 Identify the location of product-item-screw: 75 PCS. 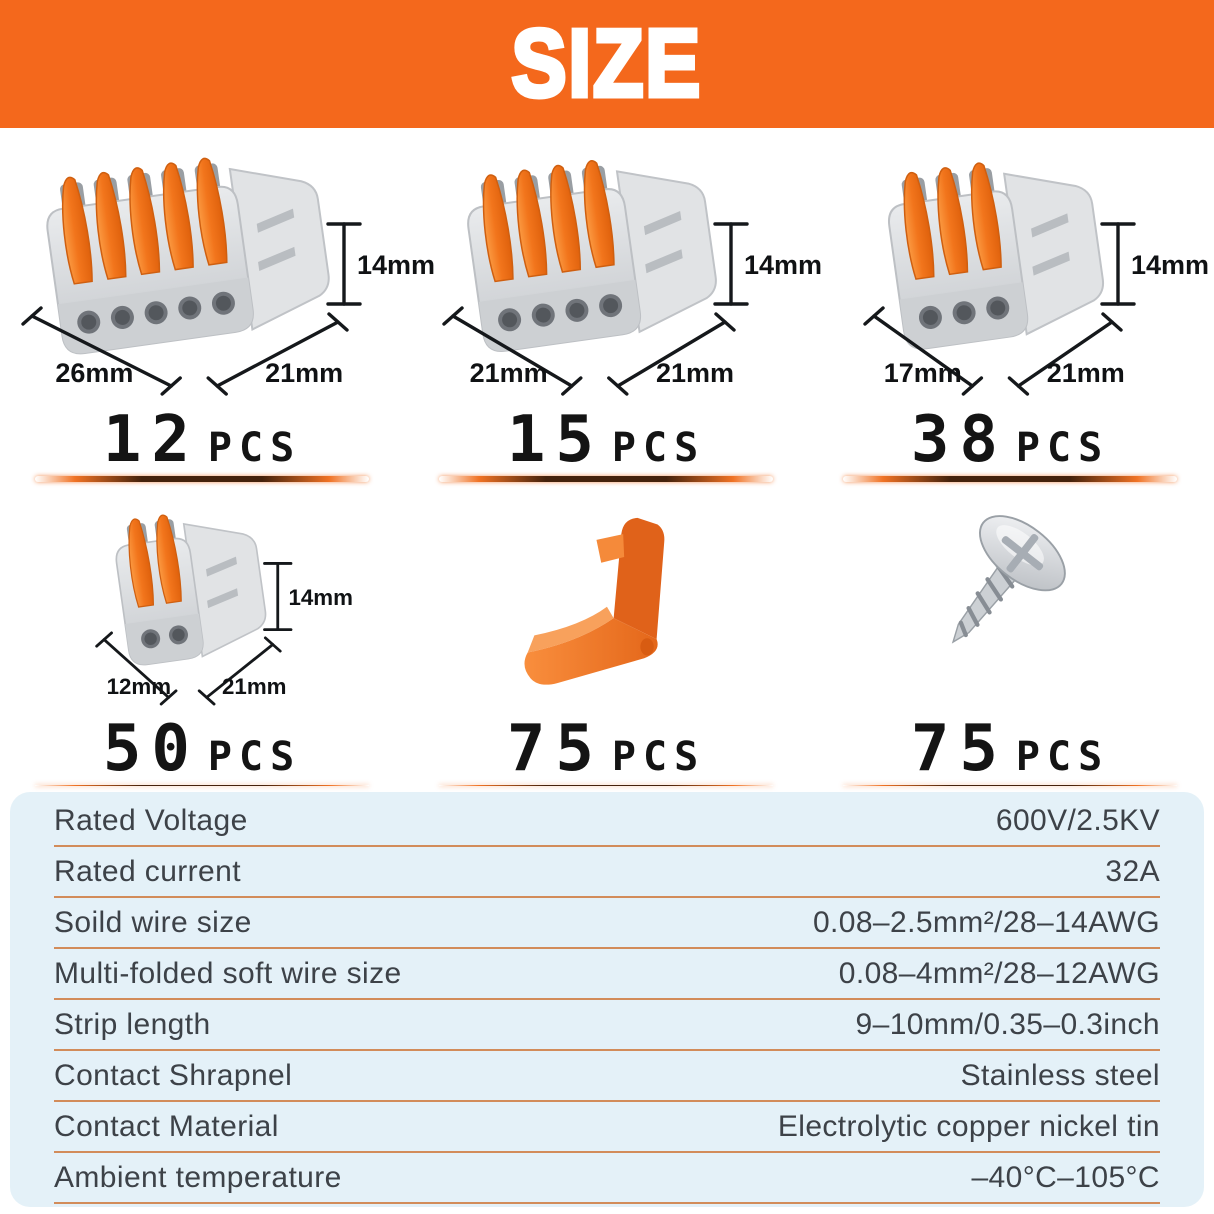
(1010, 637).